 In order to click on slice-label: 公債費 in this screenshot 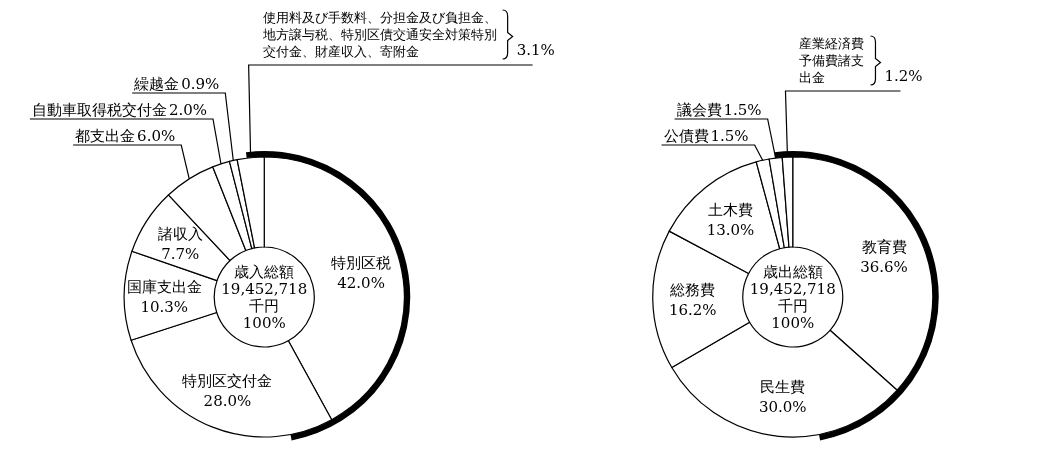, I will do `click(686, 136)`.